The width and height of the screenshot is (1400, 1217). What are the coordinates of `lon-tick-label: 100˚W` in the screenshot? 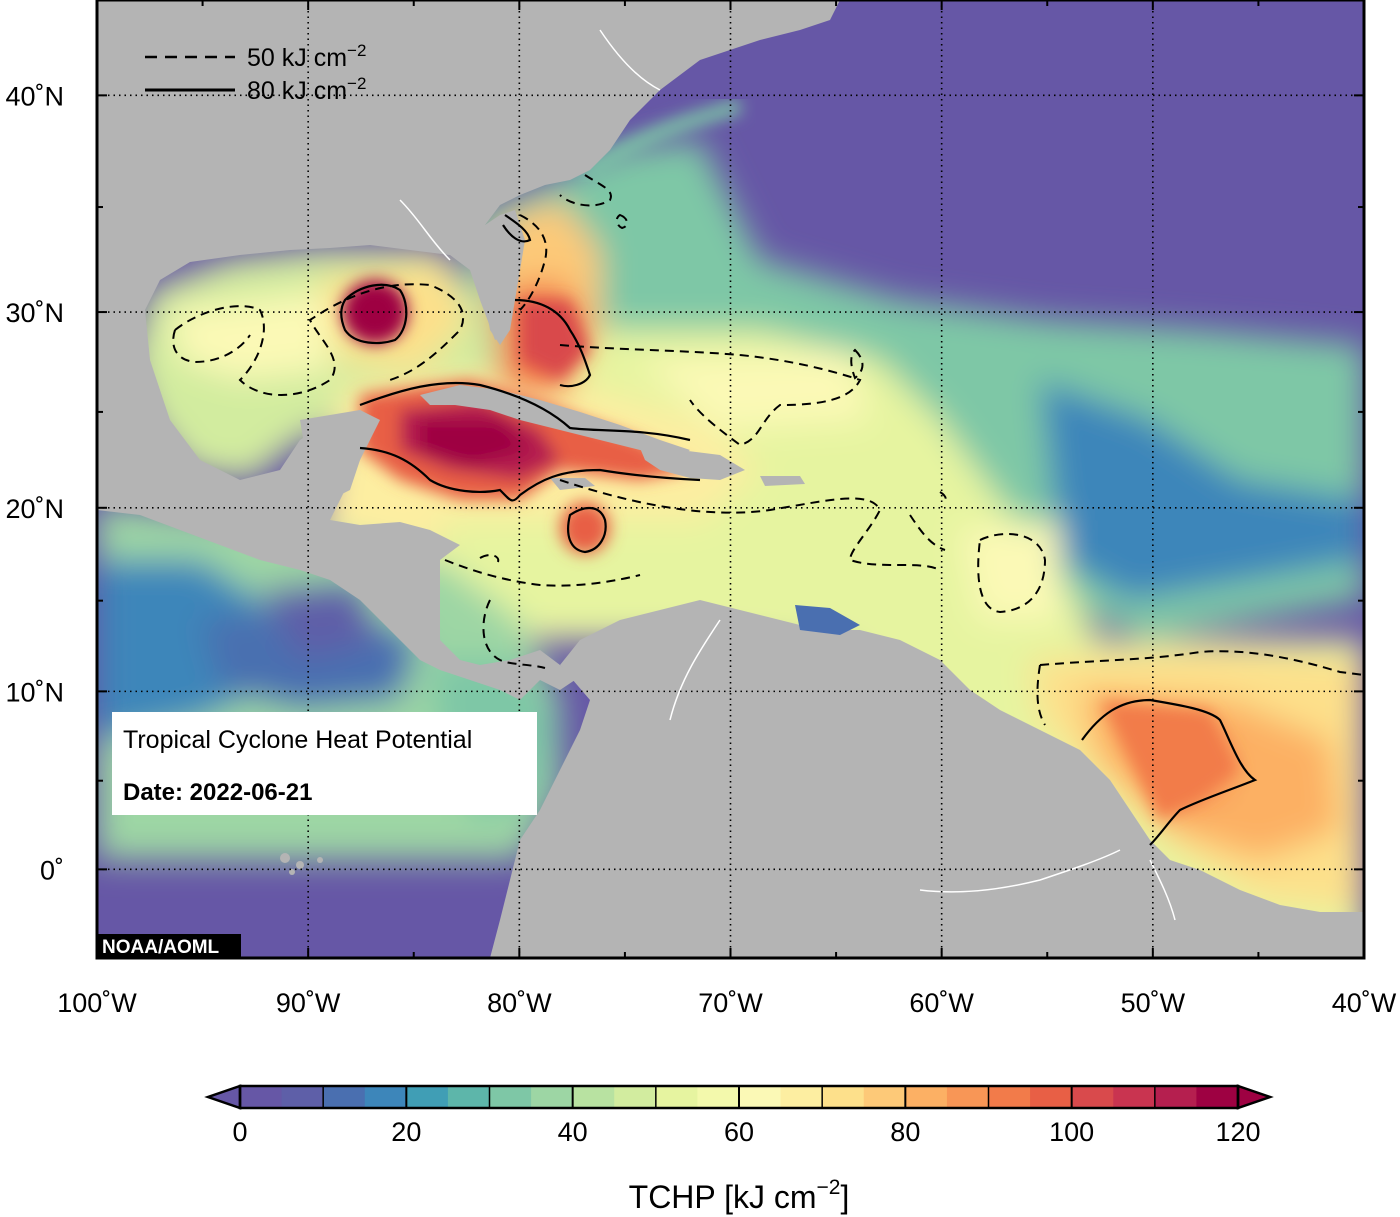 It's located at (97, 1003).